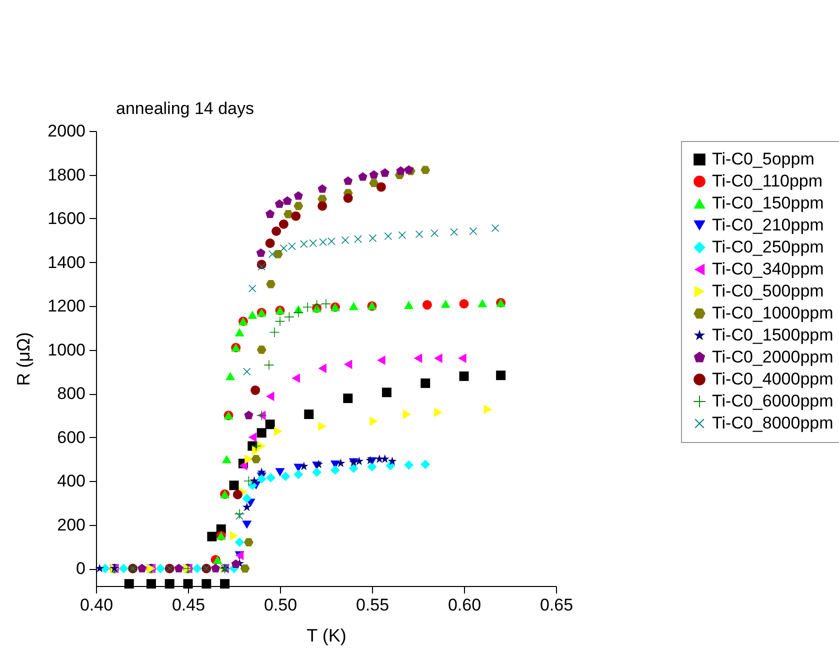 The width and height of the screenshot is (839, 660). Describe the element at coordinates (768, 203) in the screenshot. I see `legend-label: Ti-C0_150ppm` at that location.